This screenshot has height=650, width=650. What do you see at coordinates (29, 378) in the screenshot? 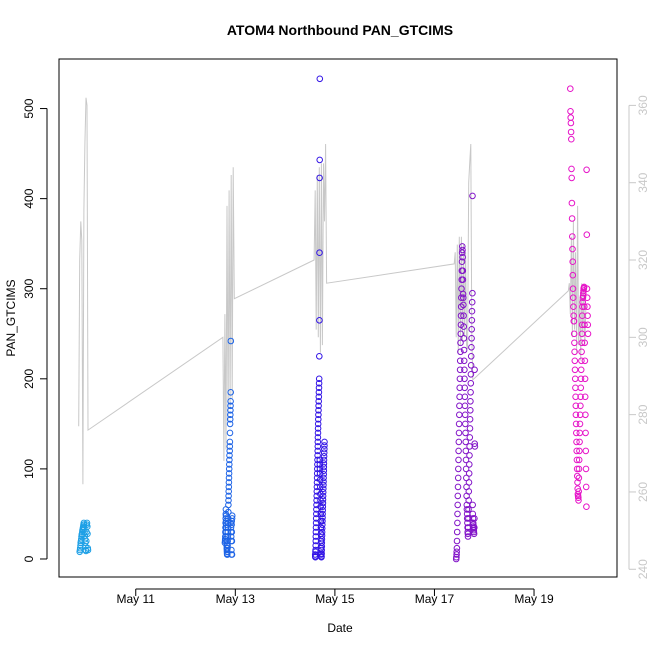
I see `y-tick-label: 200` at bounding box center [29, 378].